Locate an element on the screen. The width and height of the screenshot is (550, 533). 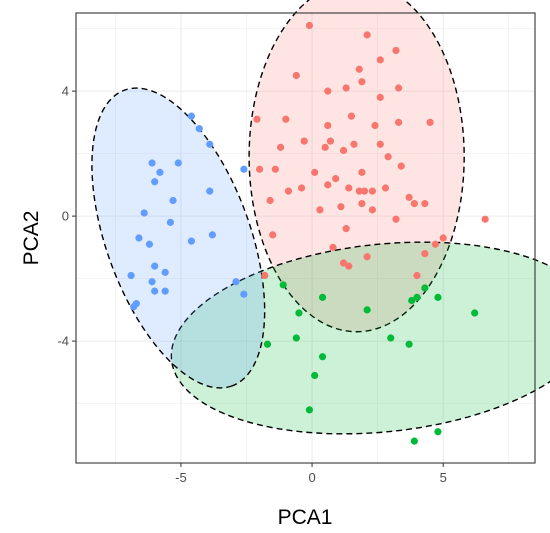
y-axis-title: PCA2 is located at coordinates (31, 238).